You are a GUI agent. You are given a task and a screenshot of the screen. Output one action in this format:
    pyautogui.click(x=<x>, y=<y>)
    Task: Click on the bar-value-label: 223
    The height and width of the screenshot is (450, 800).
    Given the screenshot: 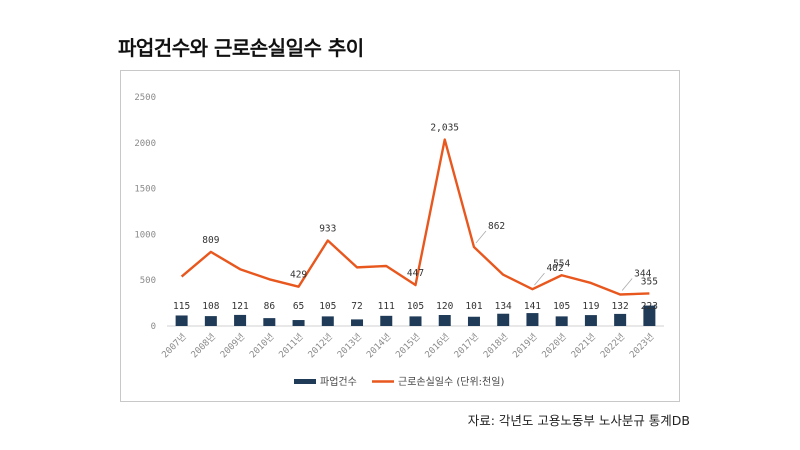 What is the action you would take?
    pyautogui.click(x=649, y=306)
    